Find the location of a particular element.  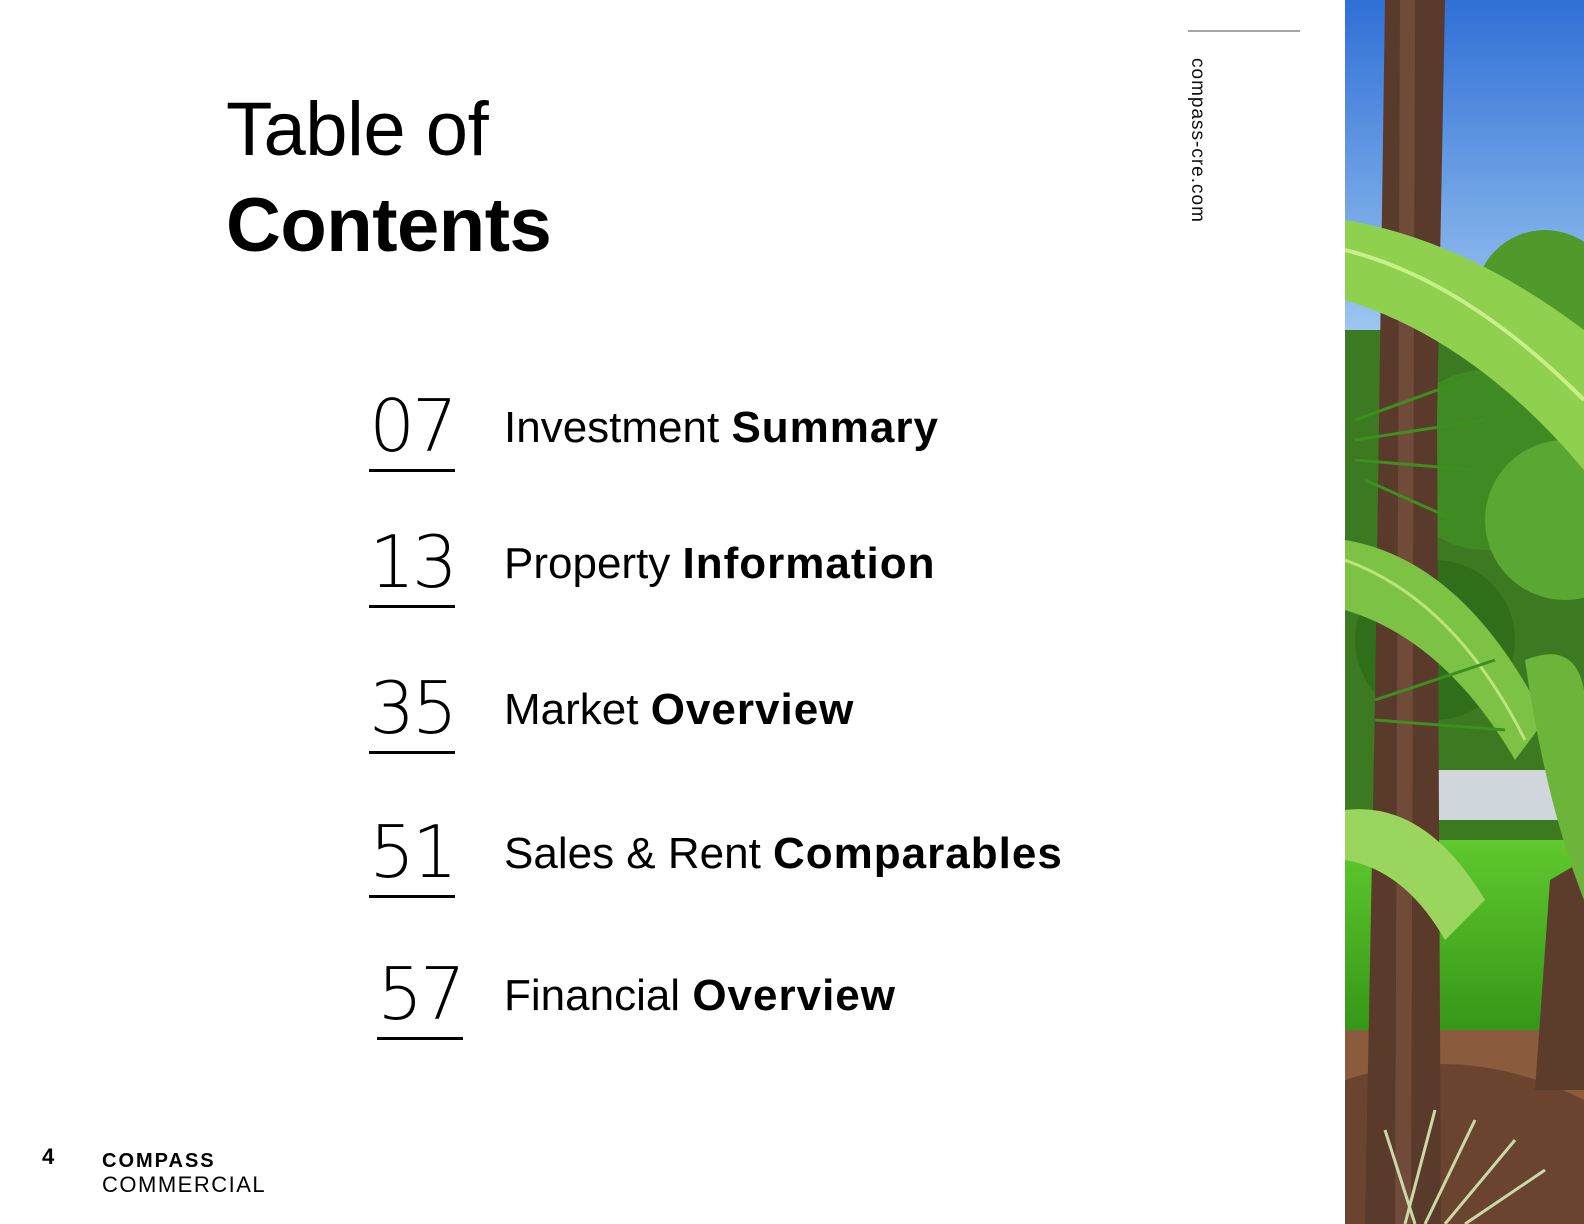

logo-line1: COMPASS is located at coordinates (159, 1161).